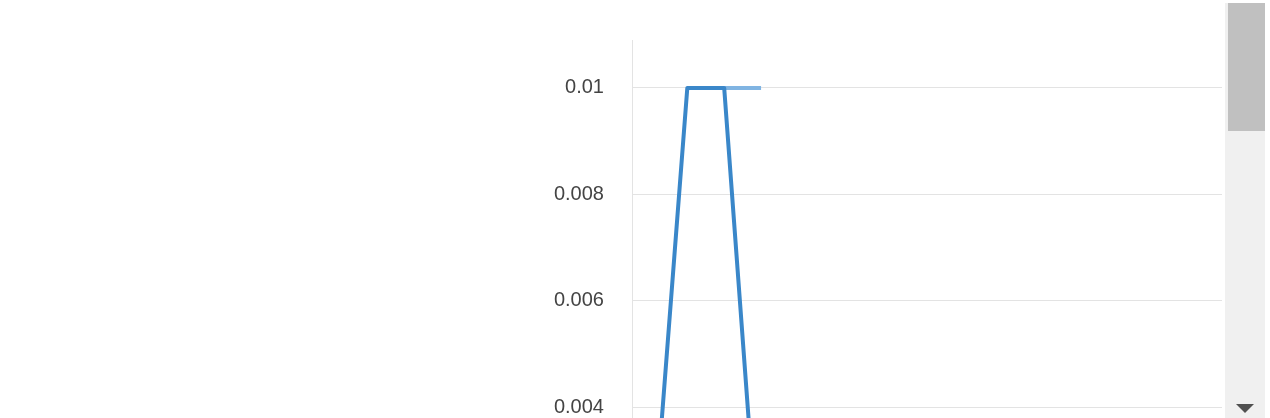 This screenshot has height=418, width=1270. What do you see at coordinates (584, 86) in the screenshot?
I see `y-tick-label: 0.01` at bounding box center [584, 86].